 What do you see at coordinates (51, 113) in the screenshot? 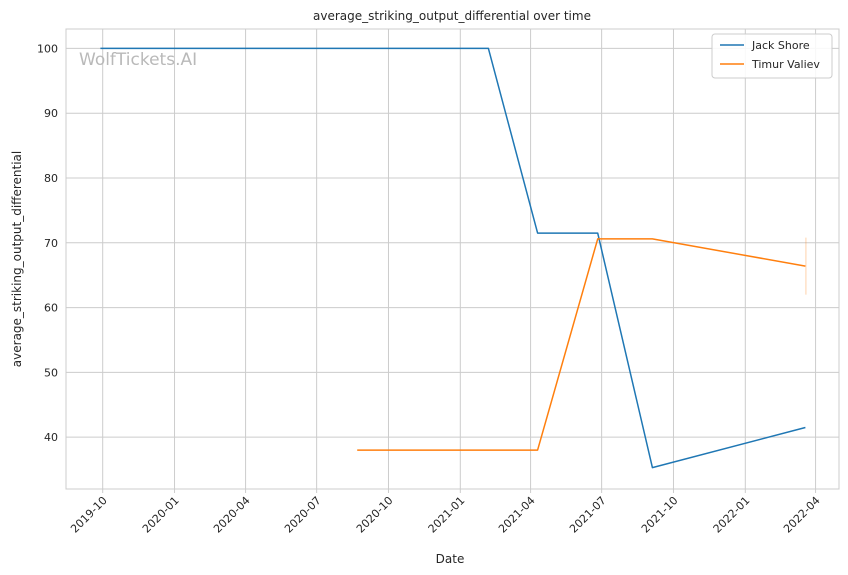
I see `y-tick-label: 90` at bounding box center [51, 113].